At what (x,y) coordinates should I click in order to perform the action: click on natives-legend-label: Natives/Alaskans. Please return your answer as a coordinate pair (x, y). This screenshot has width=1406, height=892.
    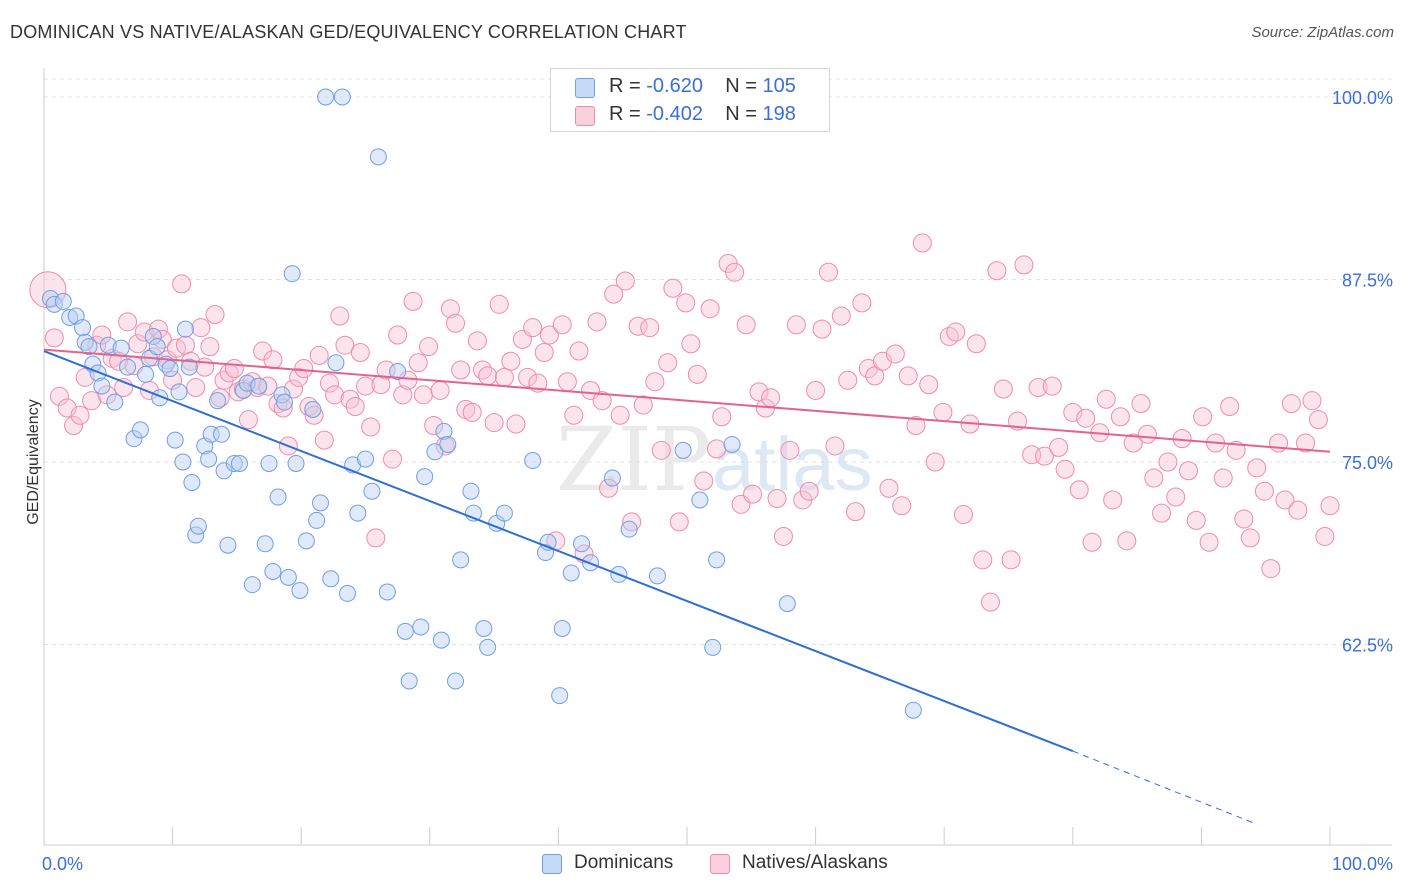
    Looking at the image, I should click on (815, 862).